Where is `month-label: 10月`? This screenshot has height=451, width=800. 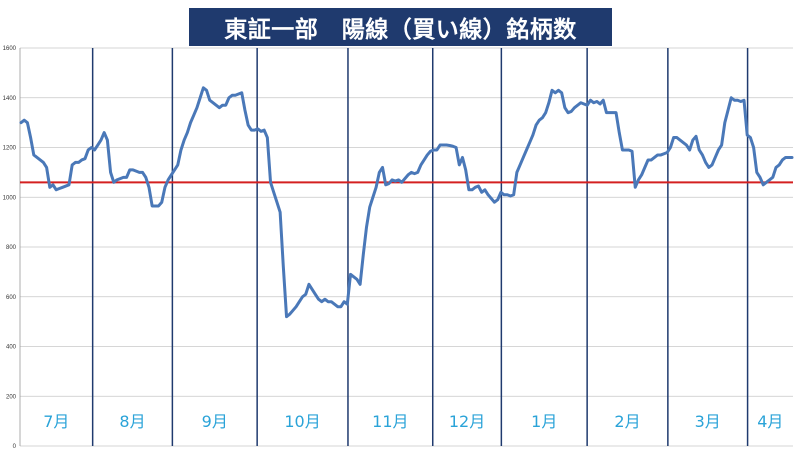 month-label: 10月 is located at coordinates (302, 421).